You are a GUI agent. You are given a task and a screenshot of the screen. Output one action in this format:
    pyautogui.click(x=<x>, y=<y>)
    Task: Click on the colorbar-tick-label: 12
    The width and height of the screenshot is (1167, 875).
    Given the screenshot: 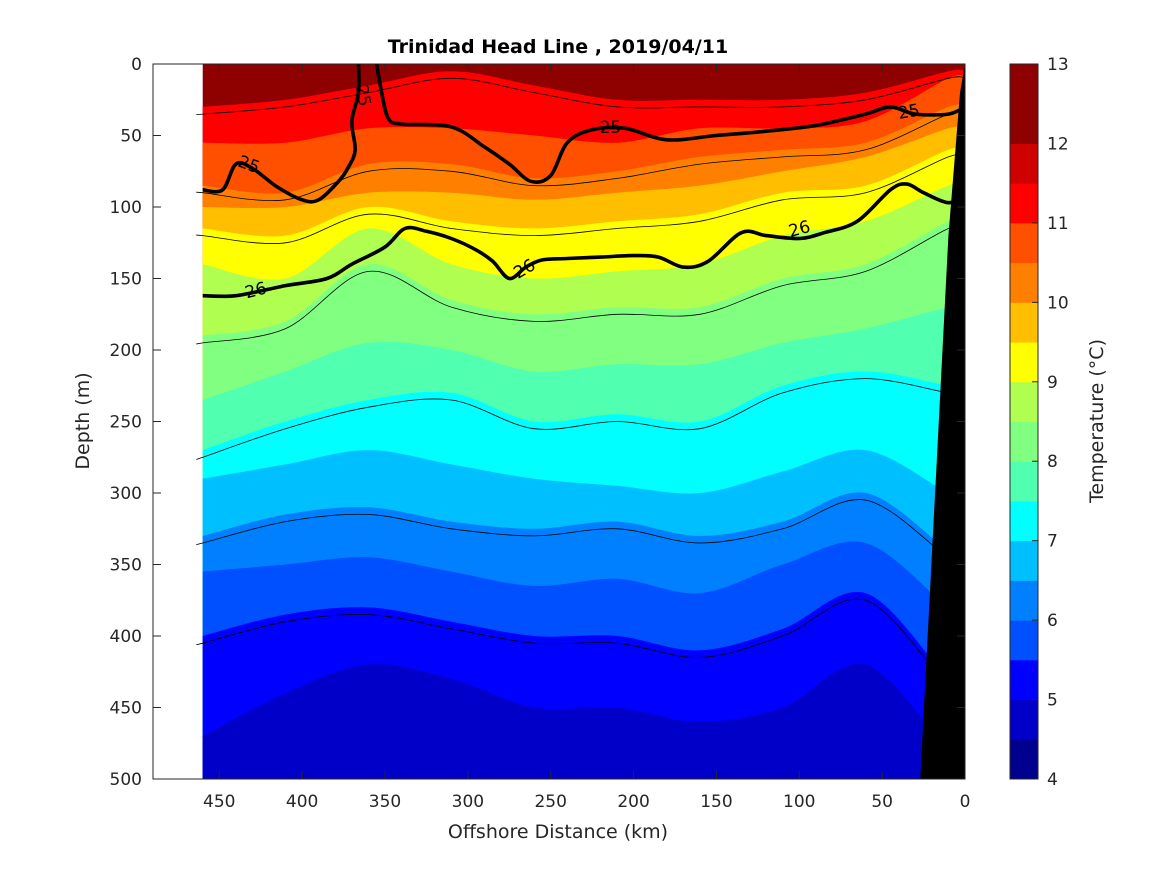 What is the action you would take?
    pyautogui.click(x=1058, y=144)
    